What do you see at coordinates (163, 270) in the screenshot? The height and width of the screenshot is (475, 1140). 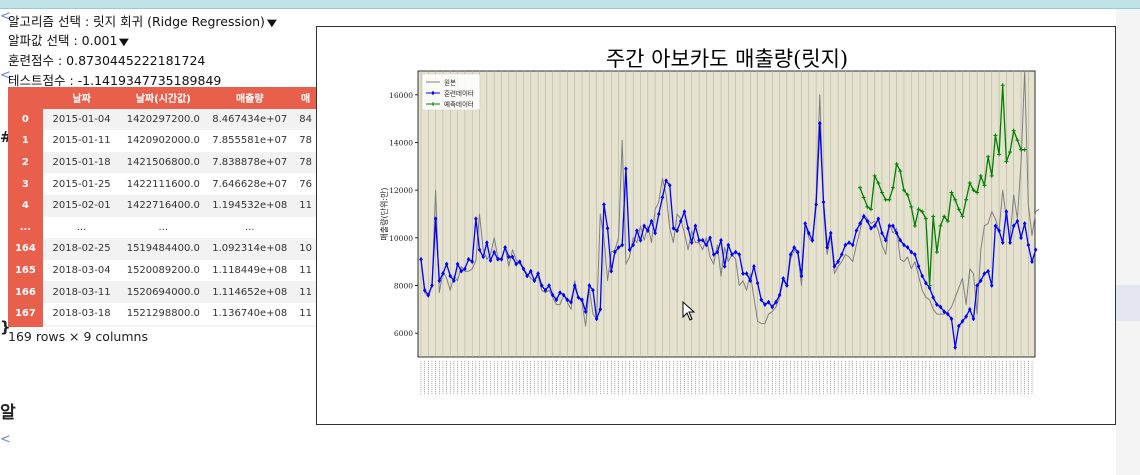 I see `table-cell-ts: 1520089200.0` at bounding box center [163, 270].